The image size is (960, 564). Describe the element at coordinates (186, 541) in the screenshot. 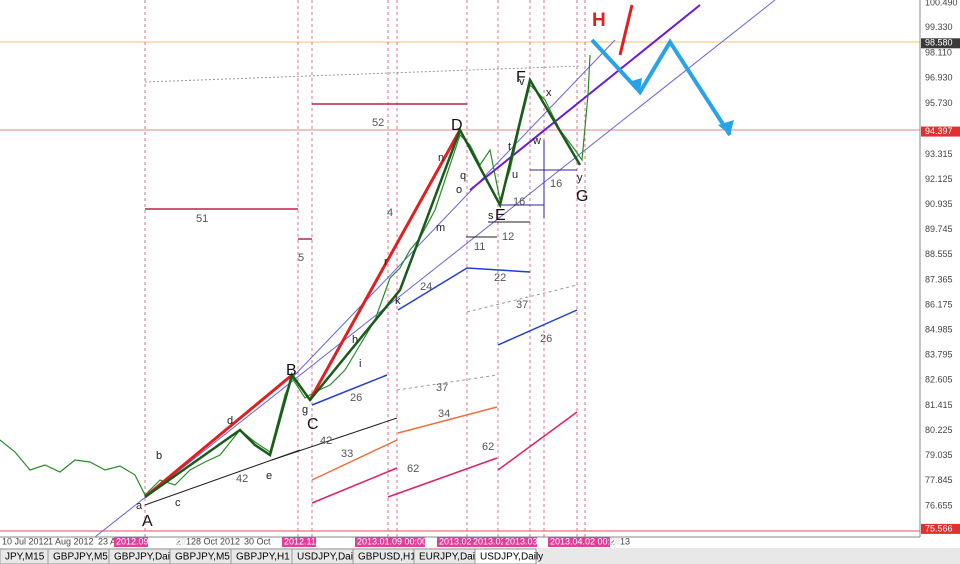

I see `time-label: 2012` at that location.